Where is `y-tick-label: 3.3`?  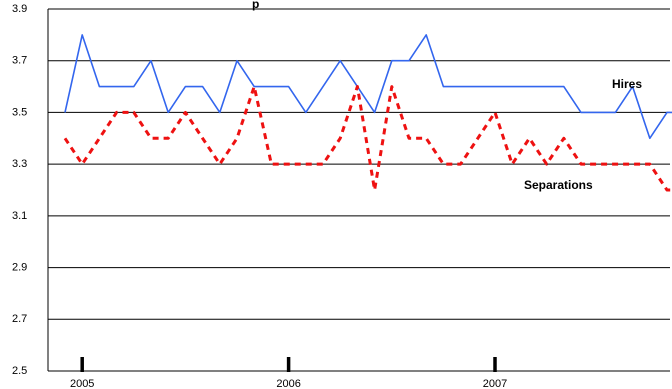
y-tick-label: 3.3 is located at coordinates (19, 164).